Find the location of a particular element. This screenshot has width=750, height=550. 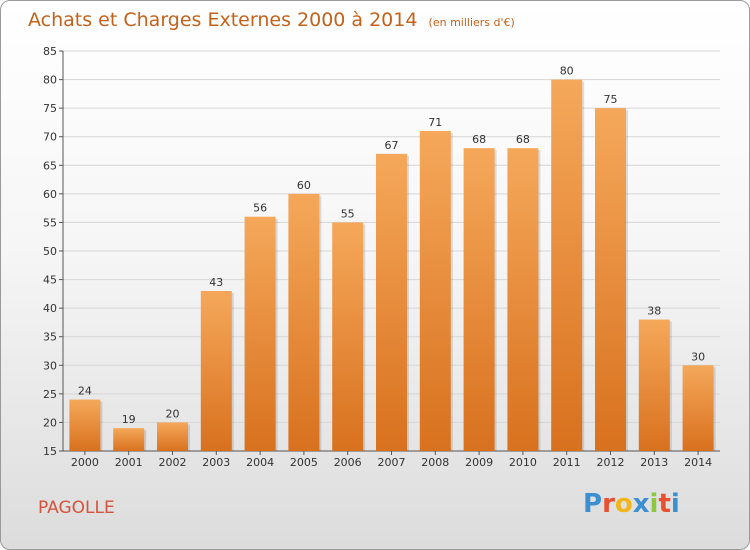

x-tick-label: 2000 is located at coordinates (85, 462).